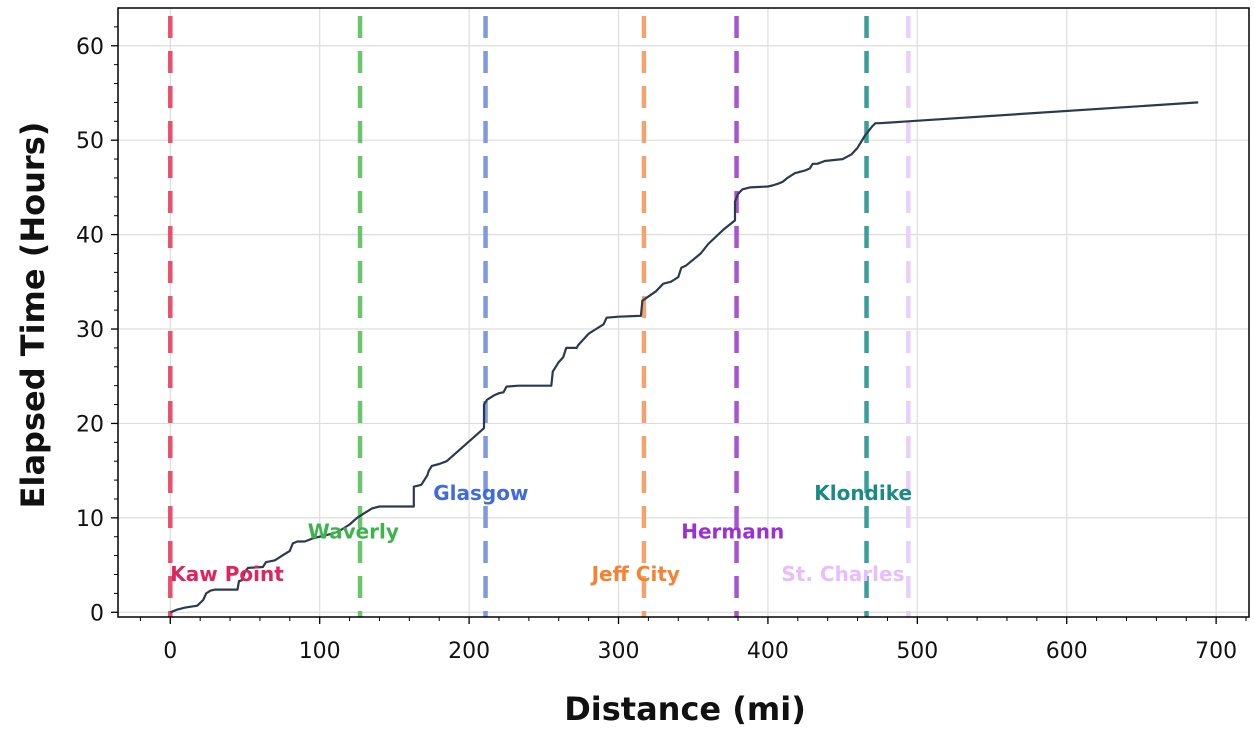 The image size is (1255, 729). What do you see at coordinates (842, 574) in the screenshot?
I see `checkpoint-label: St. Charles` at bounding box center [842, 574].